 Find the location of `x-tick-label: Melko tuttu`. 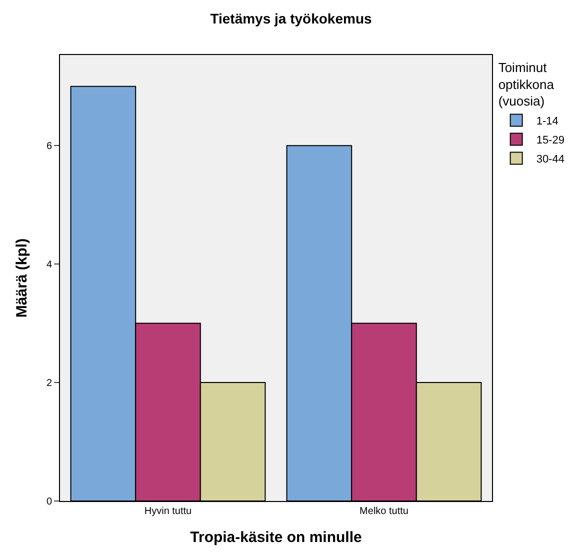

x-tick-label: Melko tuttu is located at coordinates (384, 511).